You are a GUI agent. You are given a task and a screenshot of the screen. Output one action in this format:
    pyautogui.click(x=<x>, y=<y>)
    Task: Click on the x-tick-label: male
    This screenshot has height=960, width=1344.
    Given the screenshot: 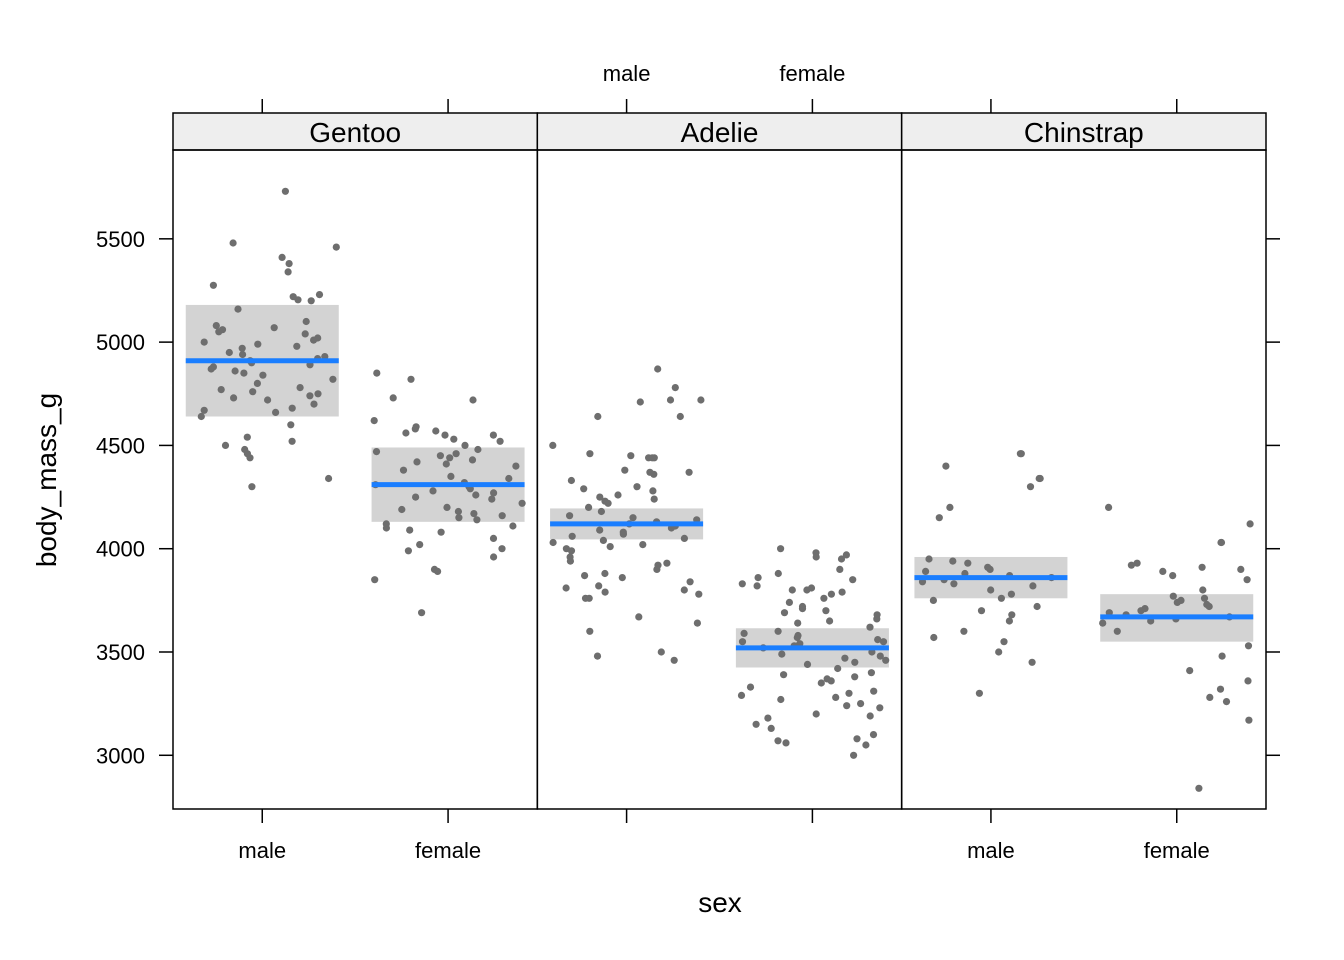 What is the action you would take?
    pyautogui.click(x=991, y=850)
    